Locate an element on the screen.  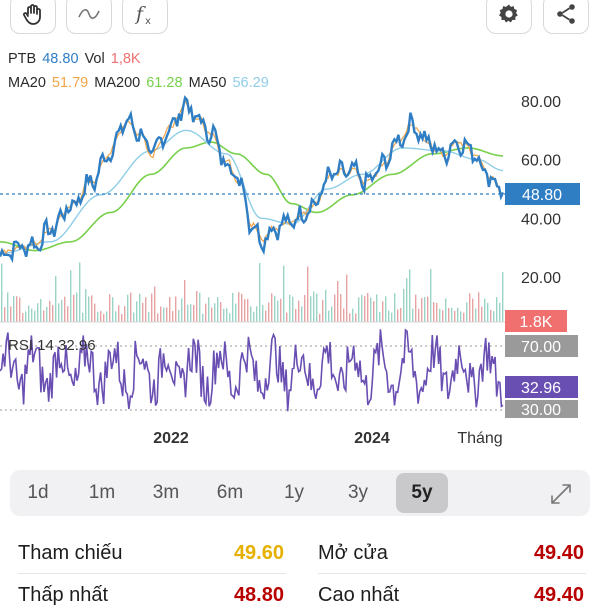
price-tick-label: 20.00 is located at coordinates (541, 278).